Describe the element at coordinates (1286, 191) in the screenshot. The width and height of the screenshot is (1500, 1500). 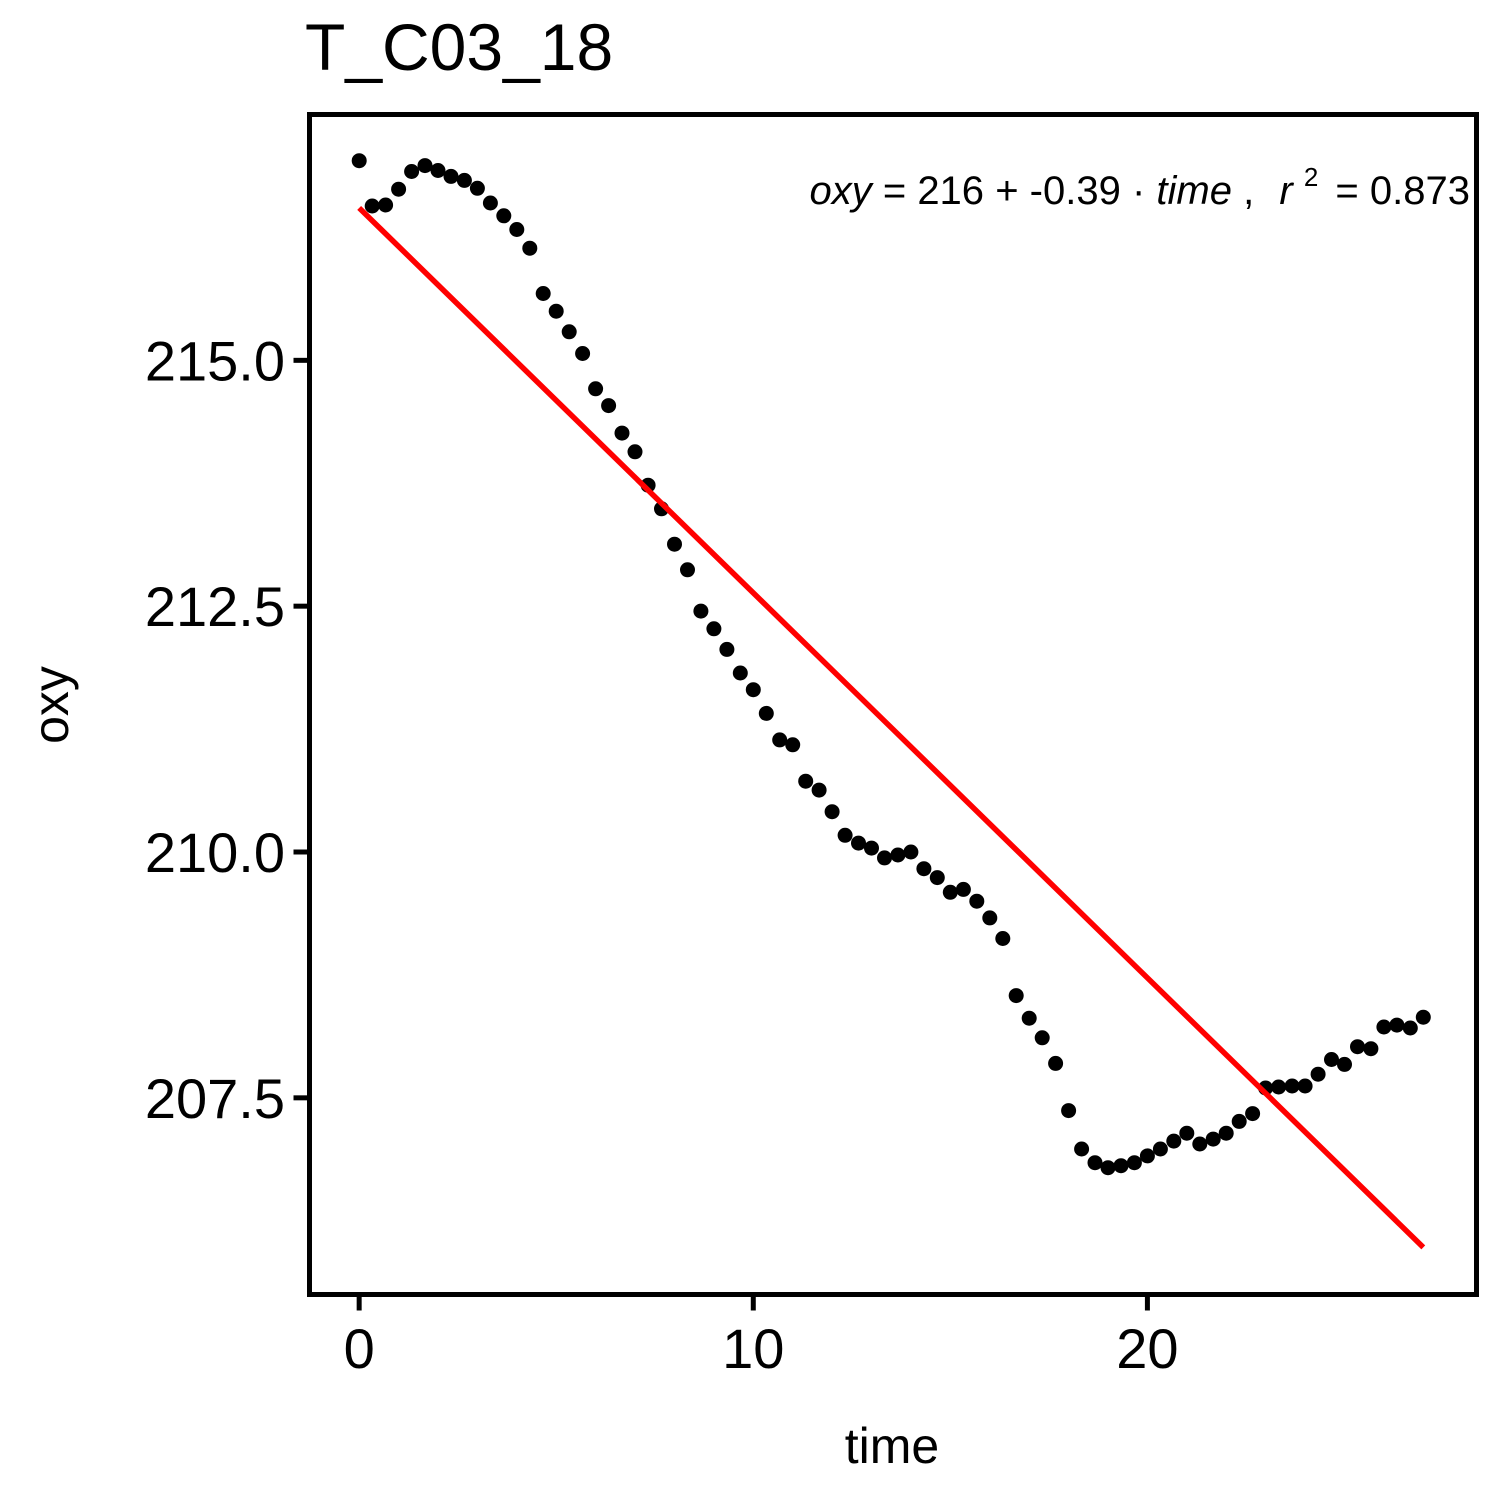
I see `eq-r: r` at that location.